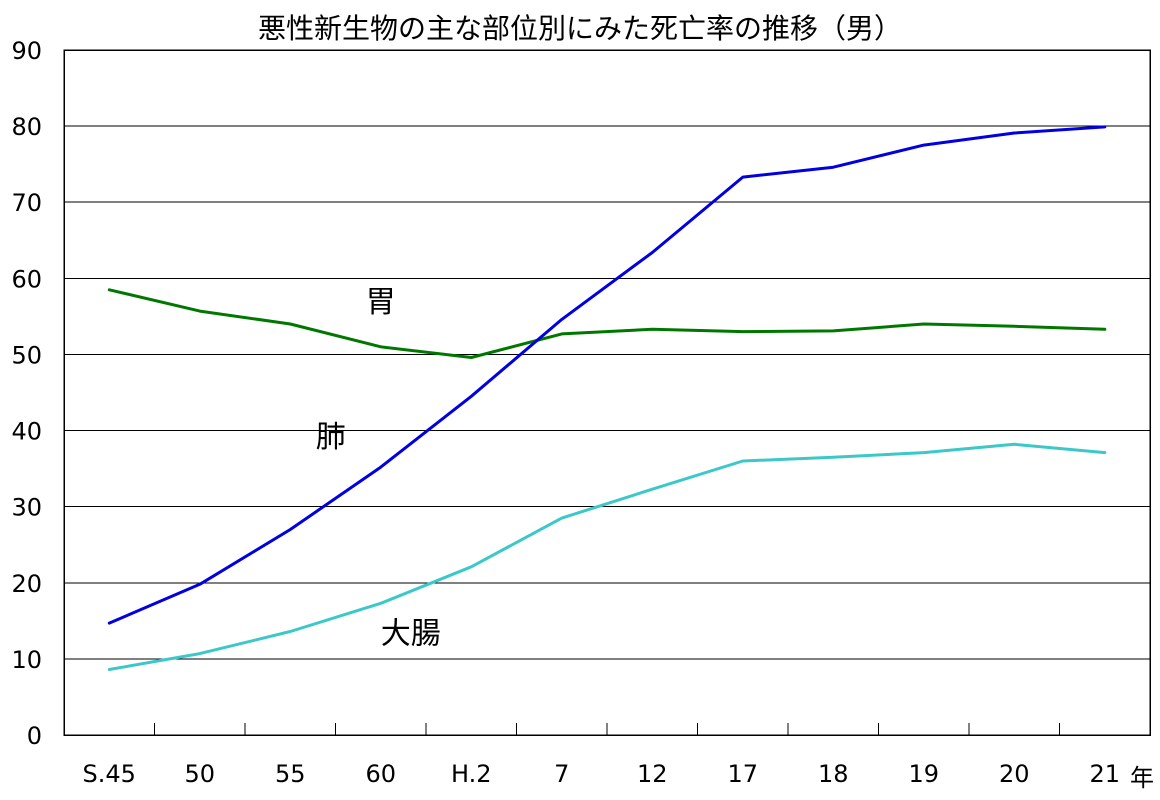 This screenshot has width=1160, height=800. Describe the element at coordinates (26, 660) in the screenshot. I see `y-tick-label: 10` at that location.